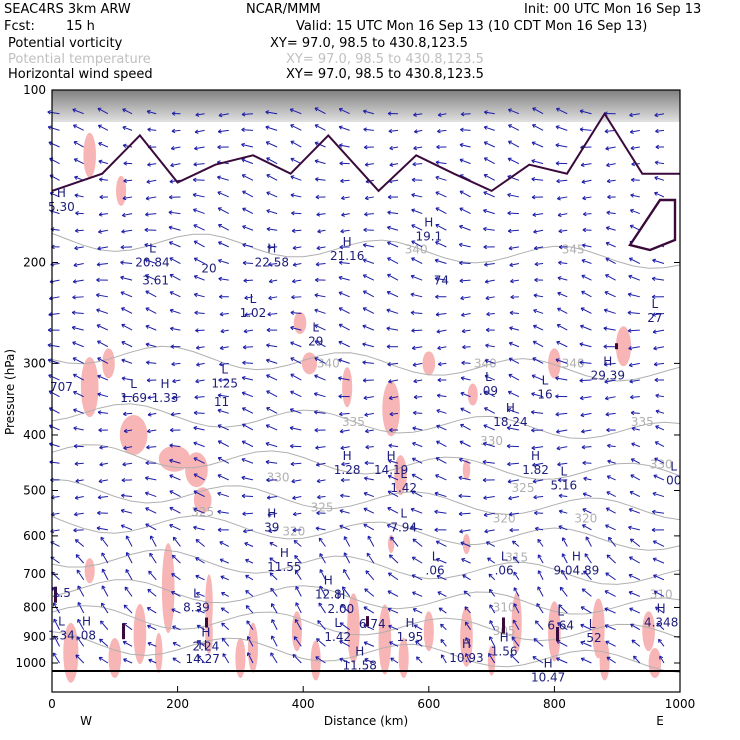  I want to click on extremum-marker: L, so click(655, 304).